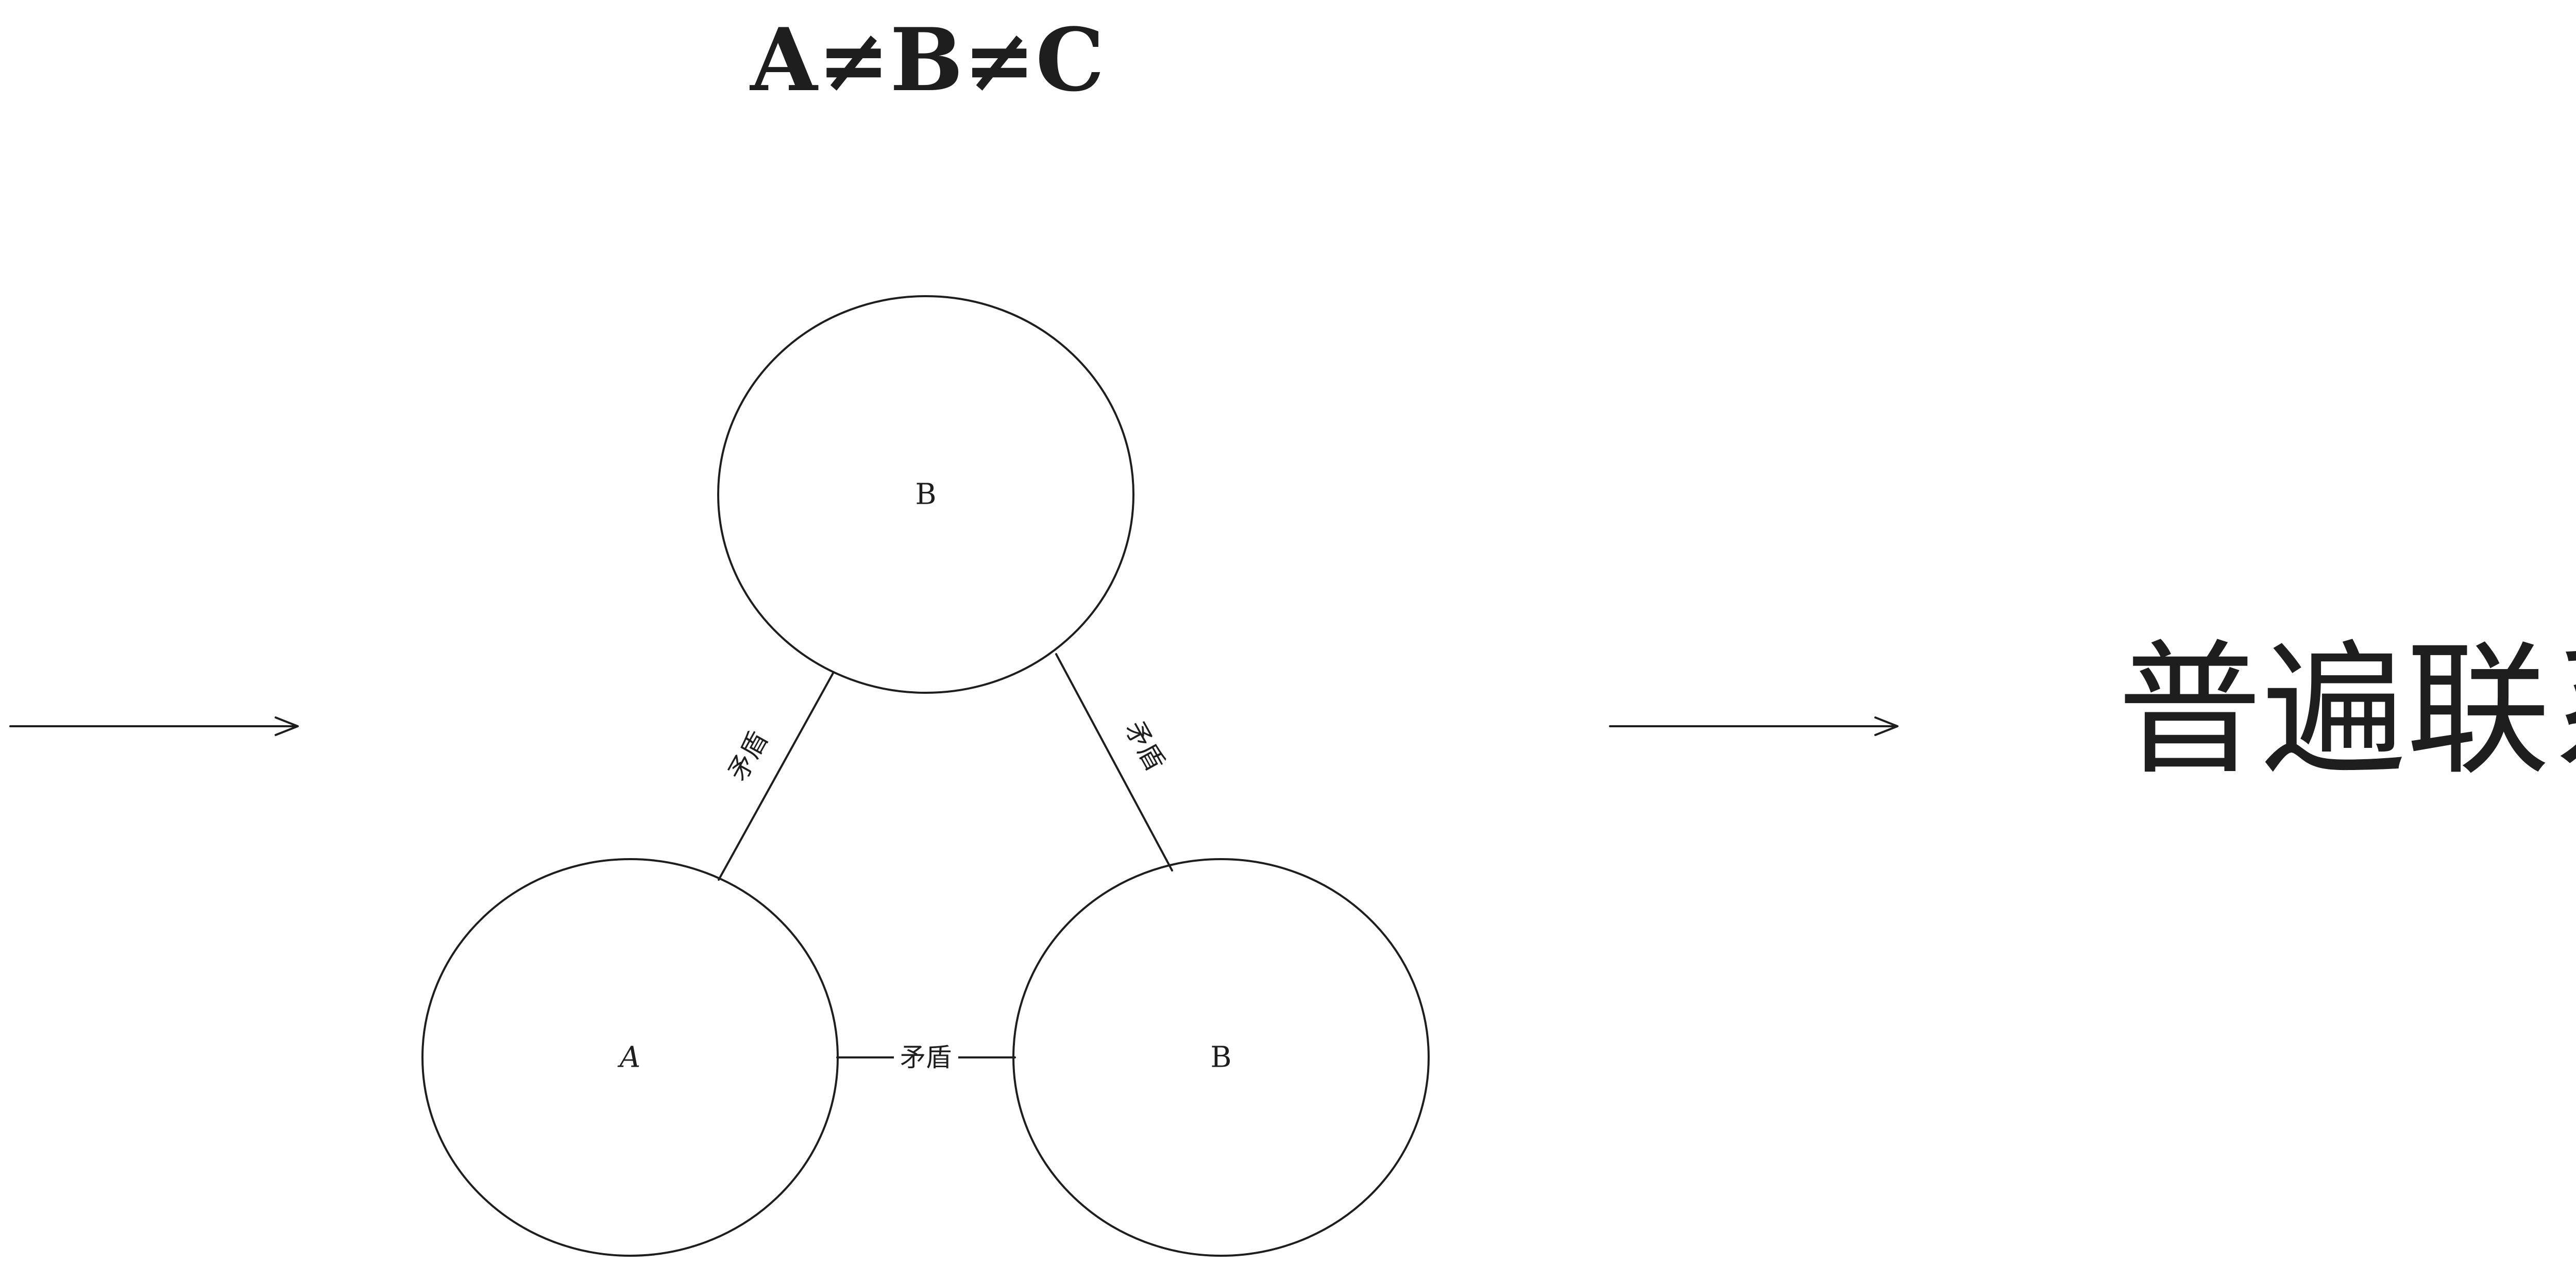  Describe the element at coordinates (154, 726) in the screenshot. I see `left-arrow` at that location.